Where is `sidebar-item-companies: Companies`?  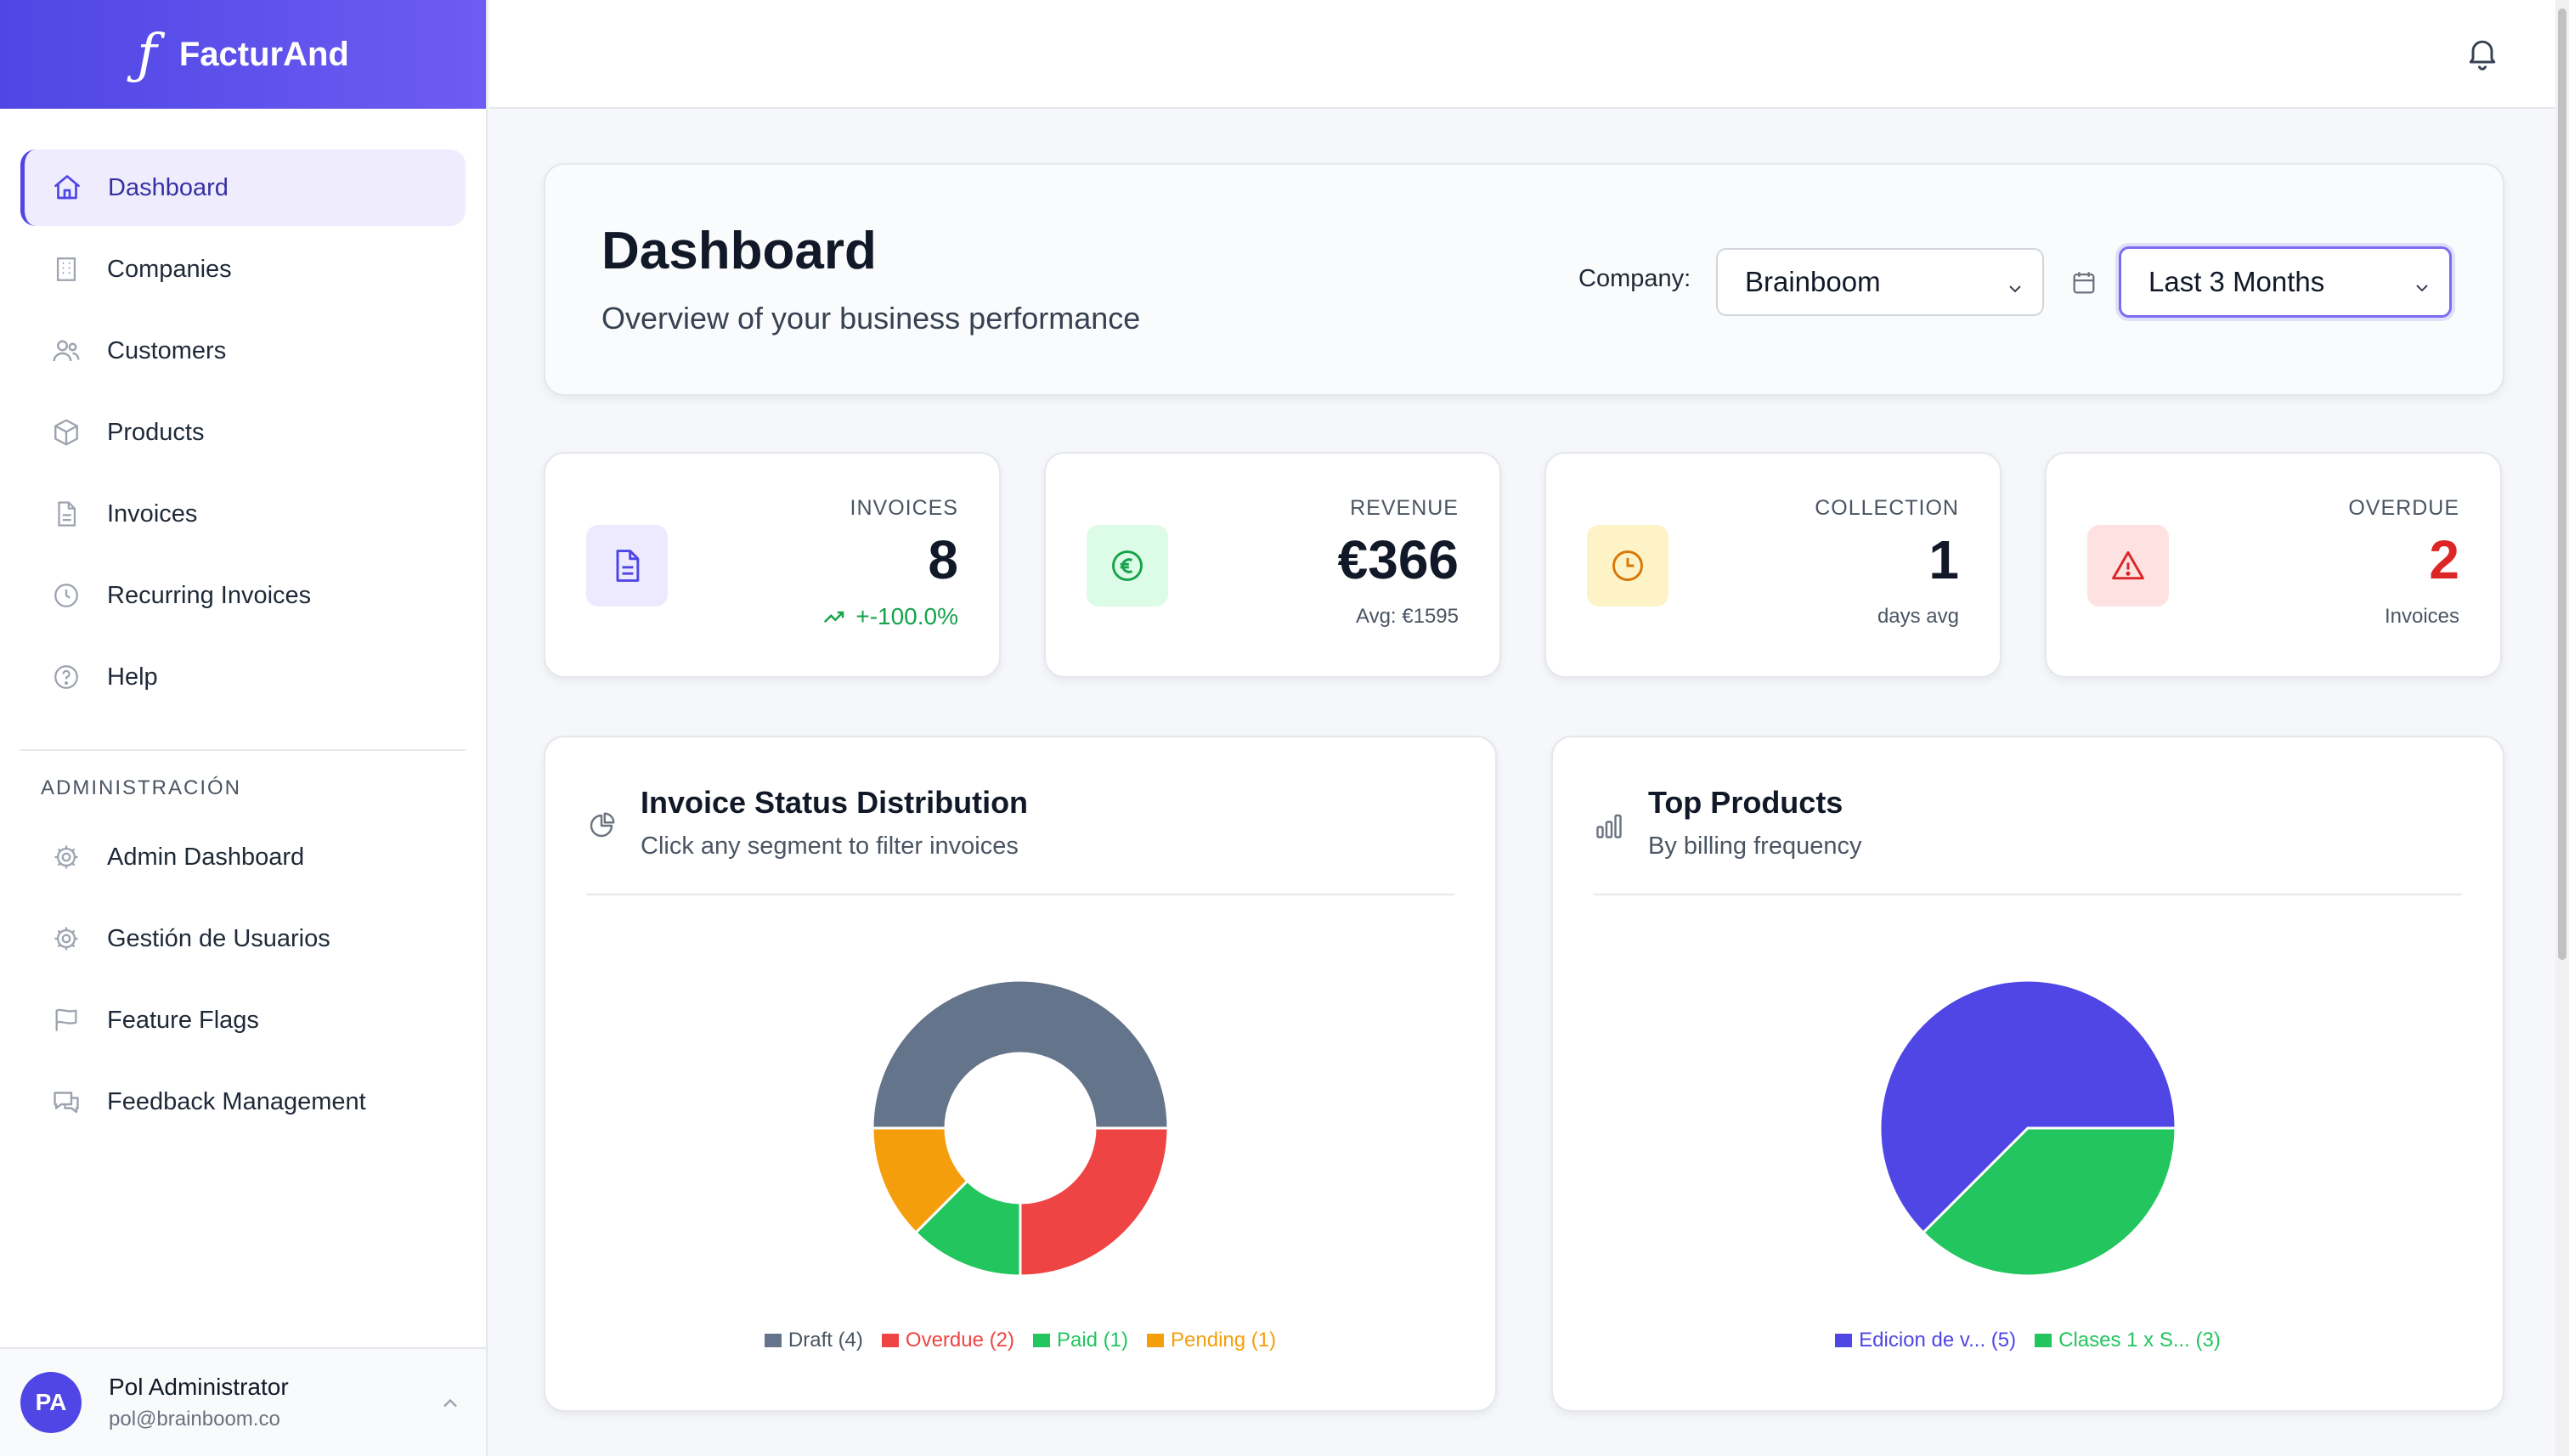
sidebar-item-companies: Companies is located at coordinates (243, 269).